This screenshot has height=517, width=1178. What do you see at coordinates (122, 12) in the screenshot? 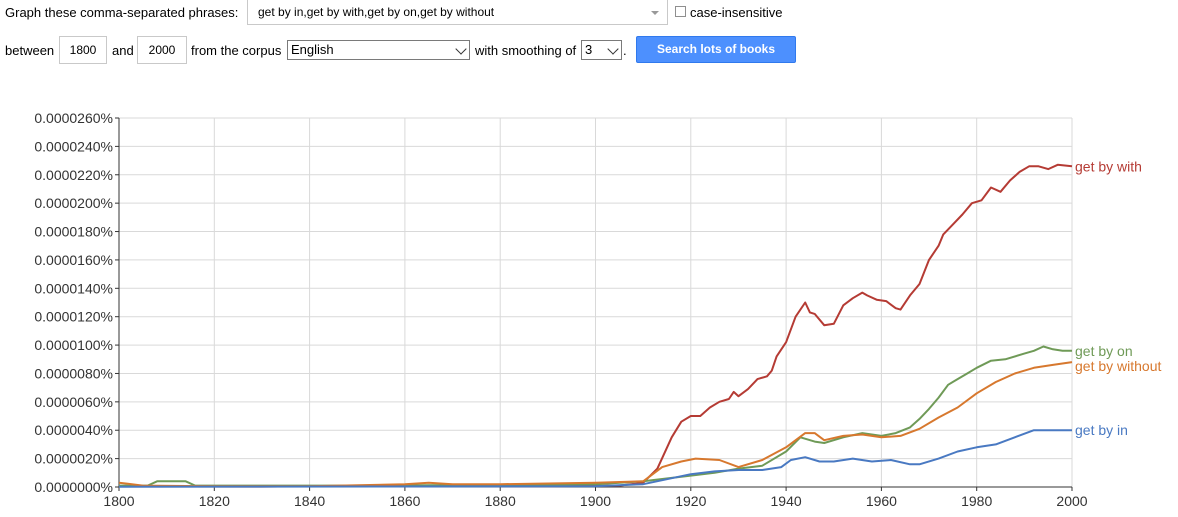
I see `phrases-label: Graph these comma-separated phrases:` at bounding box center [122, 12].